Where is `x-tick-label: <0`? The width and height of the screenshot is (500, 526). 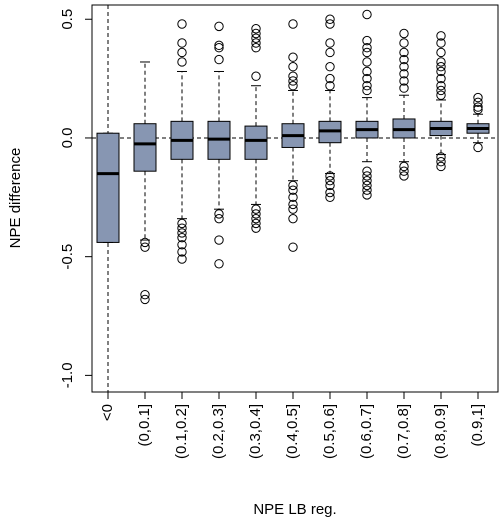 x-tick-label: <0 is located at coordinates (107, 412).